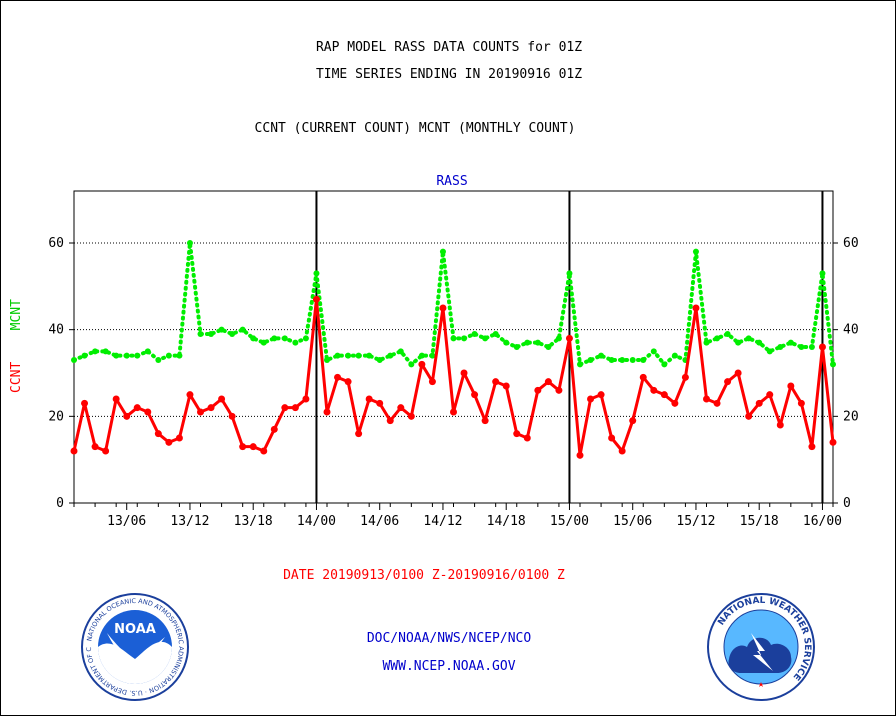 The height and width of the screenshot is (716, 896). Describe the element at coordinates (189, 521) in the screenshot. I see `x-tick-label-13-12: 13/12` at that location.